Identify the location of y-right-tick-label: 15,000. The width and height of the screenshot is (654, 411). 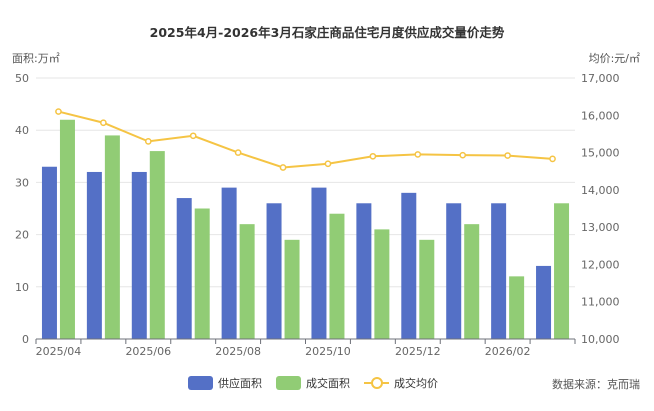
(600, 153).